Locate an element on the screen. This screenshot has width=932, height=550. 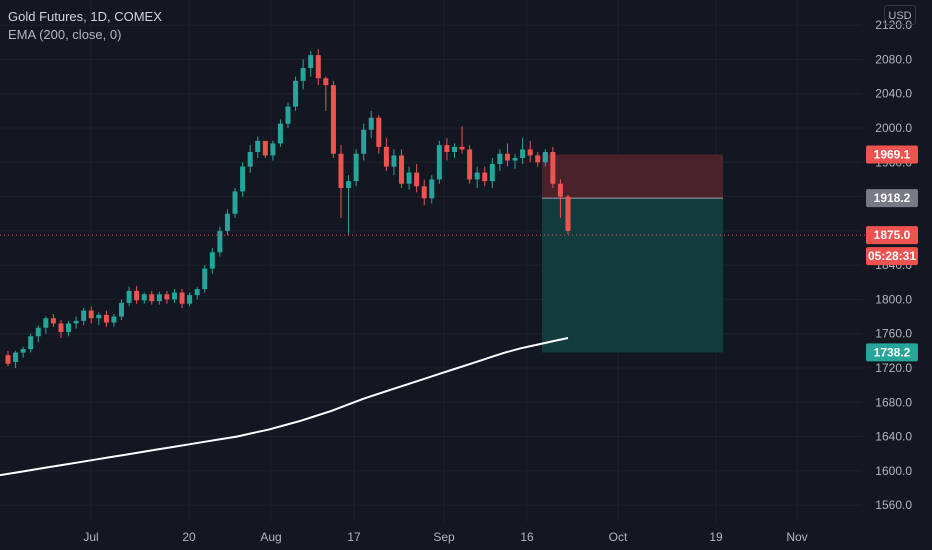
x-tick-label: Nov is located at coordinates (796, 537).